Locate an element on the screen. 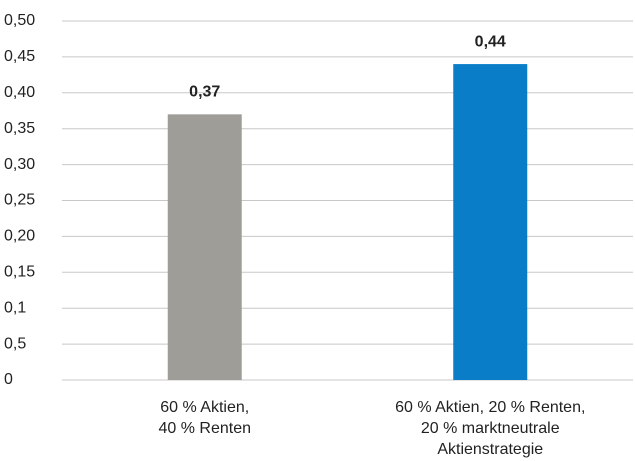  y-tick-label: 0,50 is located at coordinates (19, 20).